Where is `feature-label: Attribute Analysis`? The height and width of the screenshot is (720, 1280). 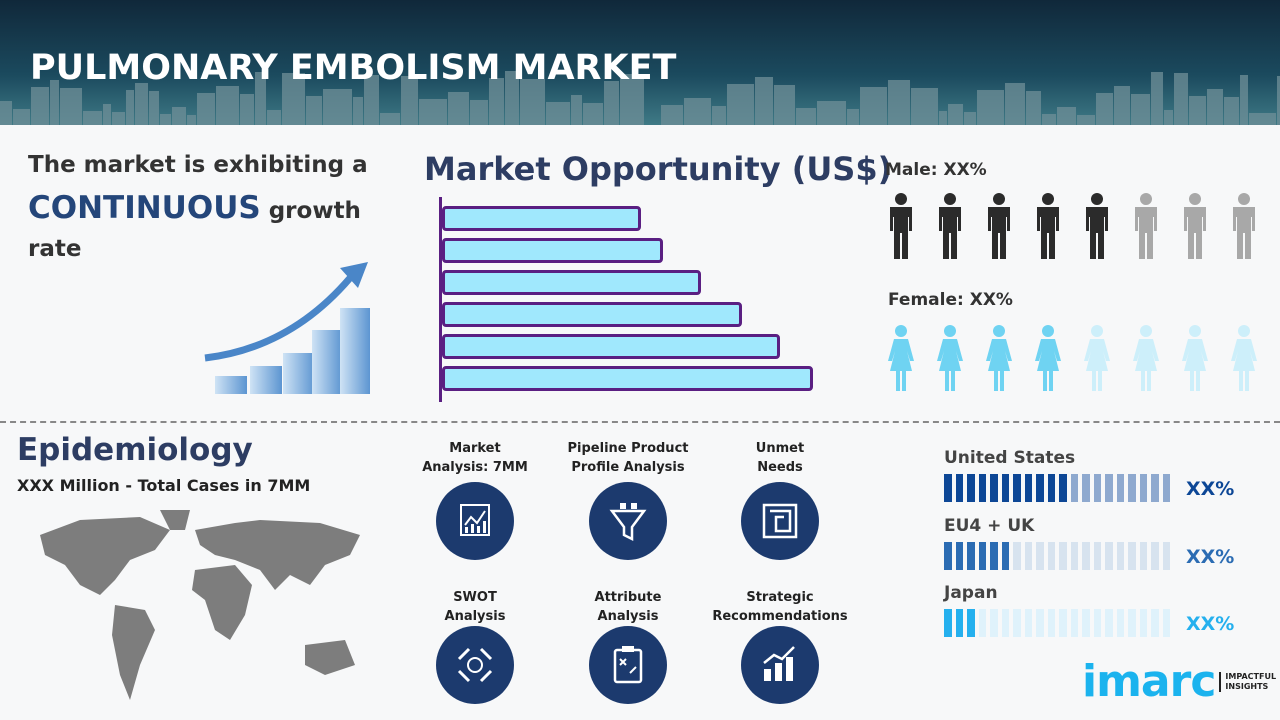 feature-label: Attribute Analysis is located at coordinates (628, 607).